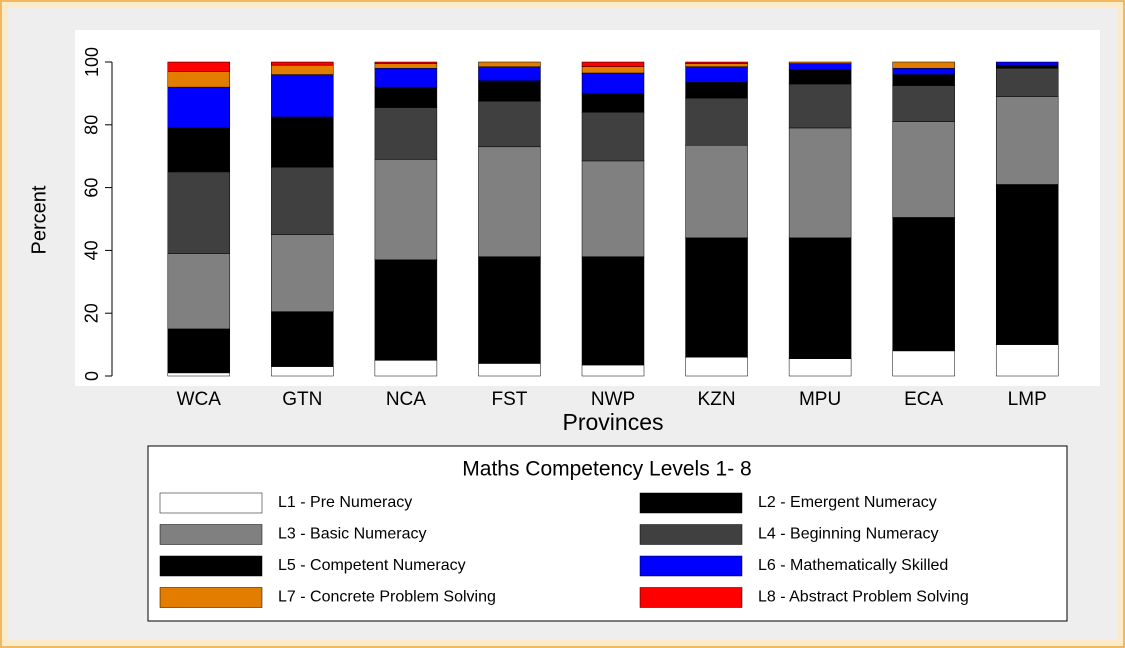 This screenshot has width=1125, height=648. What do you see at coordinates (717, 399) in the screenshot?
I see `x-tick-label: KZN` at bounding box center [717, 399].